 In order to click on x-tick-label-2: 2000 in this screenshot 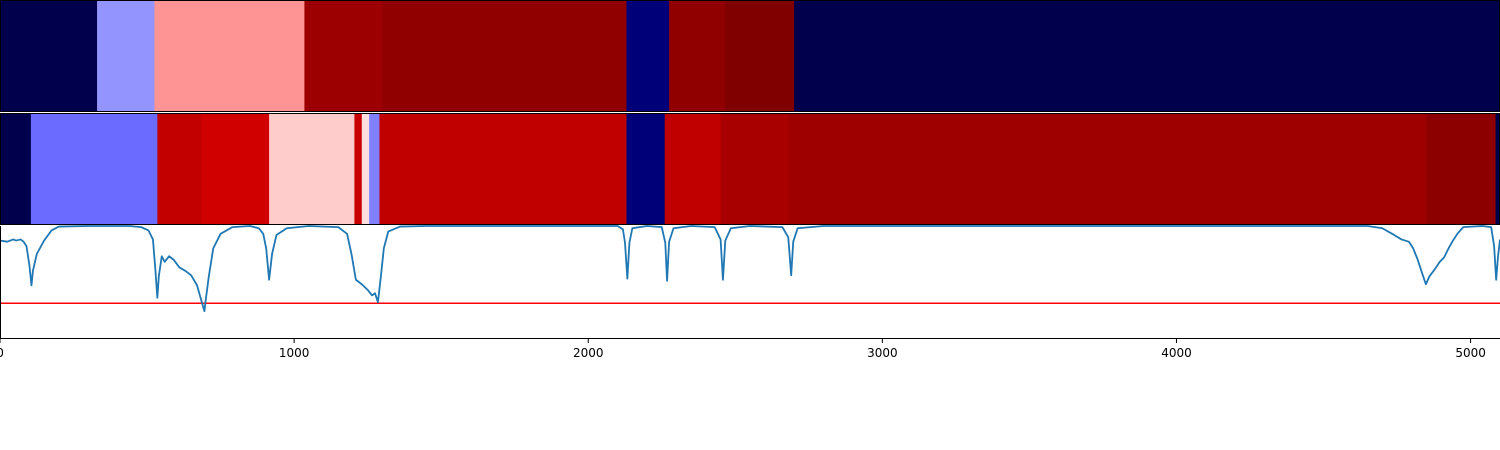, I will do `click(588, 353)`.